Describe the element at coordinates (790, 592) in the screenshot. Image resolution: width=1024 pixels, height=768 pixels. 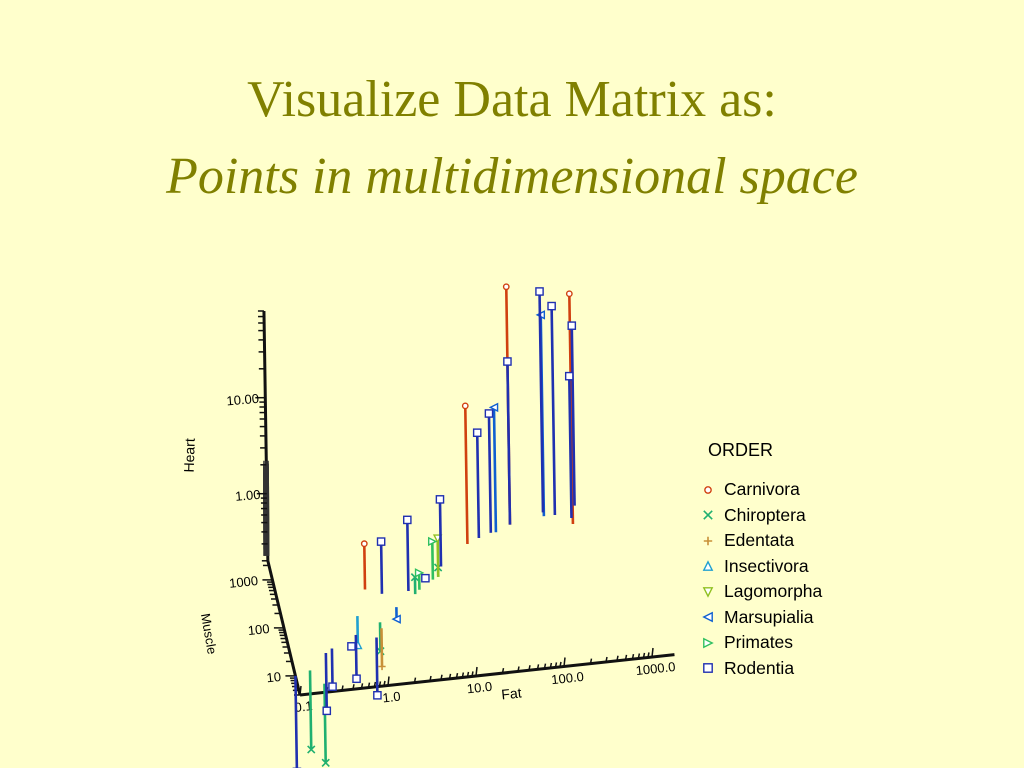
I see `legend-item-lagomorpha: Lagomorpha` at that location.